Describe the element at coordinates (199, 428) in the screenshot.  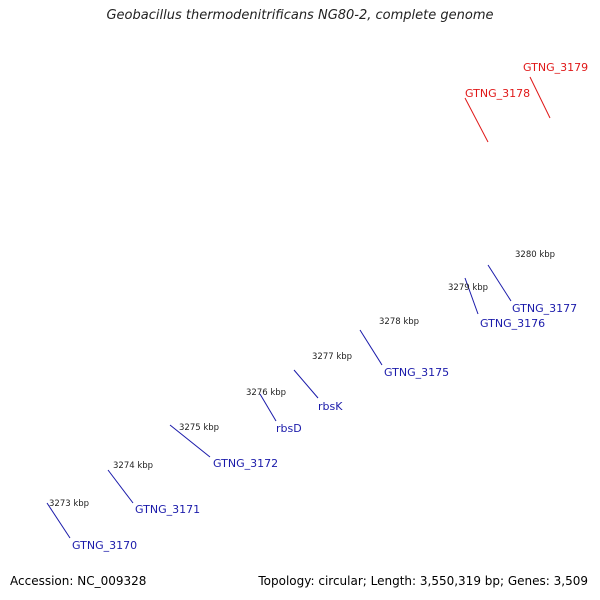
I see `scale-label: 3275 kbp` at that location.